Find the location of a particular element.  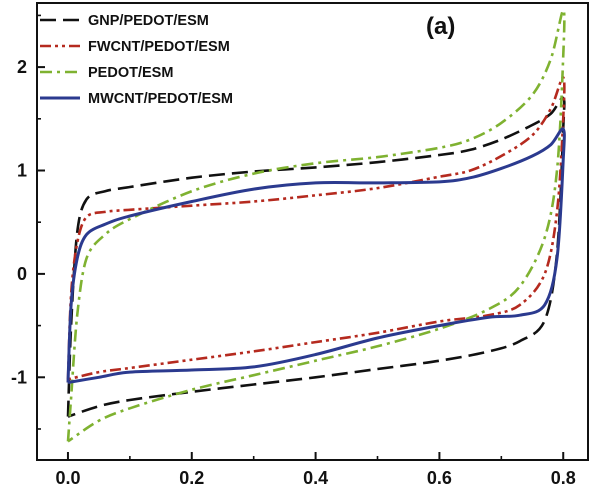

legend-label-0: GNP/PEDOT/ESM is located at coordinates (148, 21).